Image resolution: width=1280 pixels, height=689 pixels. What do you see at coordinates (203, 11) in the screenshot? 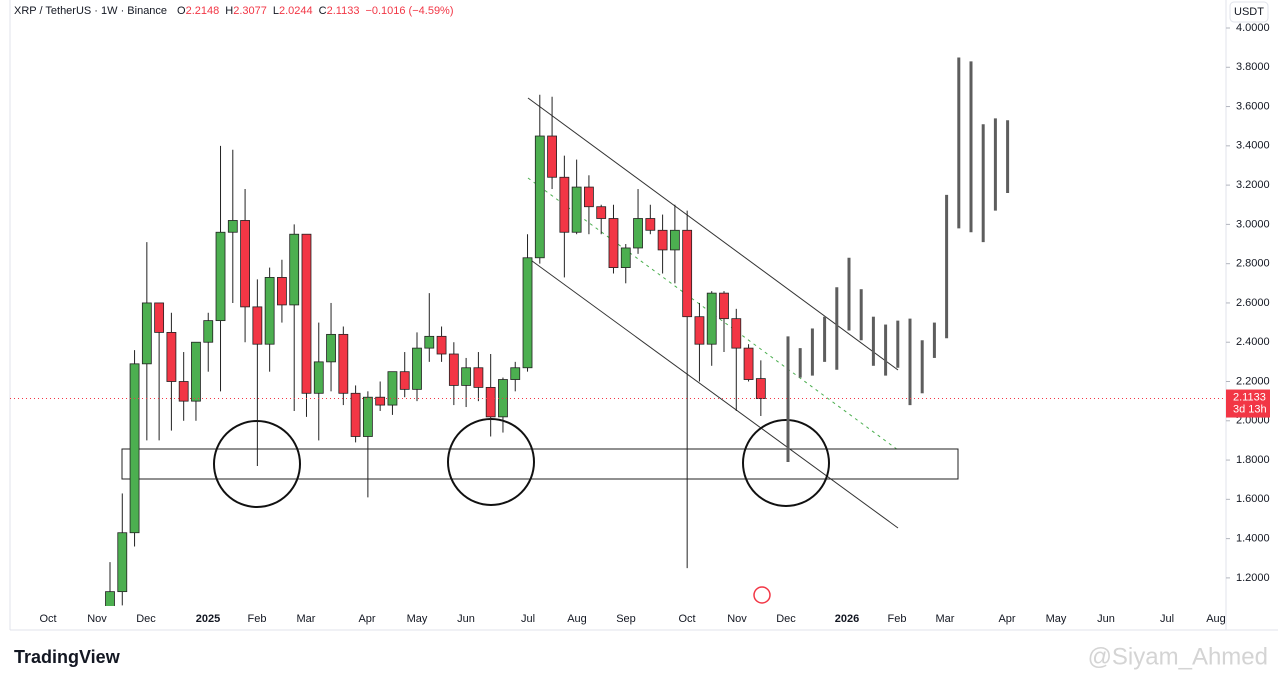
I see `ohlc-value: 2.2148` at bounding box center [203, 11].